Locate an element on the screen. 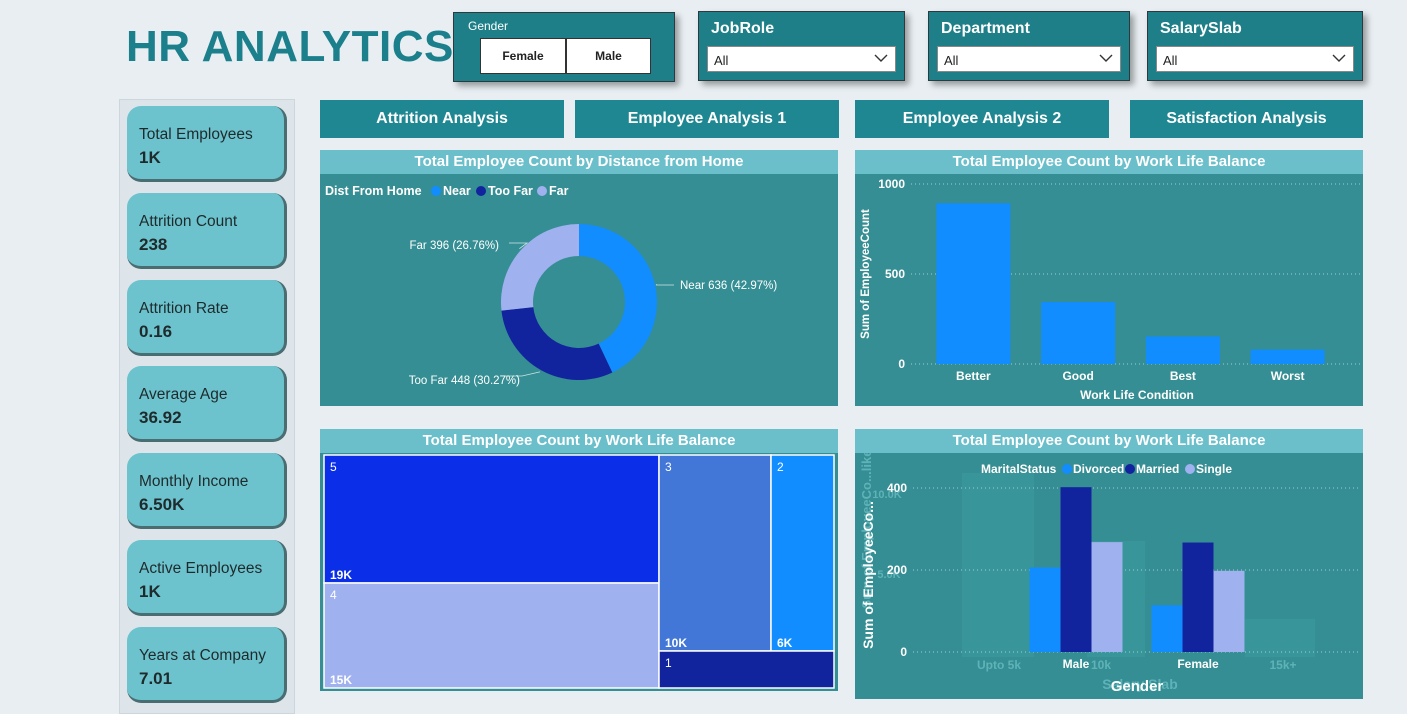 Image resolution: width=1407 pixels, height=714 pixels. worklife-treemap-chart: 5 19K 4 15K 3 10K 2 6K 1 is located at coordinates (579, 571).